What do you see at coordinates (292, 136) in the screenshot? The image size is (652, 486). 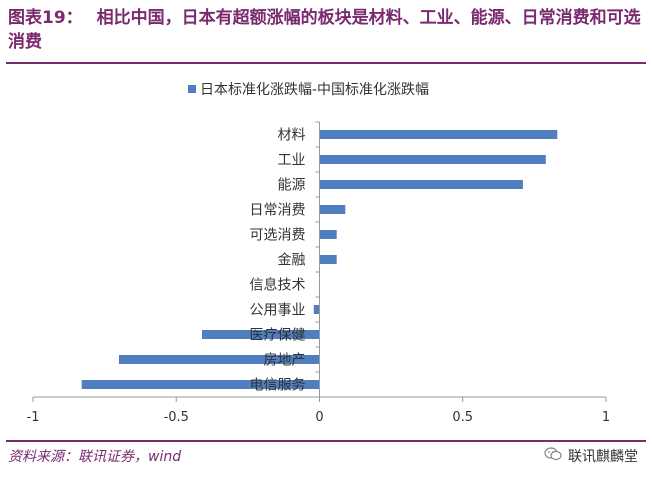 I see `category-label: 材料` at bounding box center [292, 136].